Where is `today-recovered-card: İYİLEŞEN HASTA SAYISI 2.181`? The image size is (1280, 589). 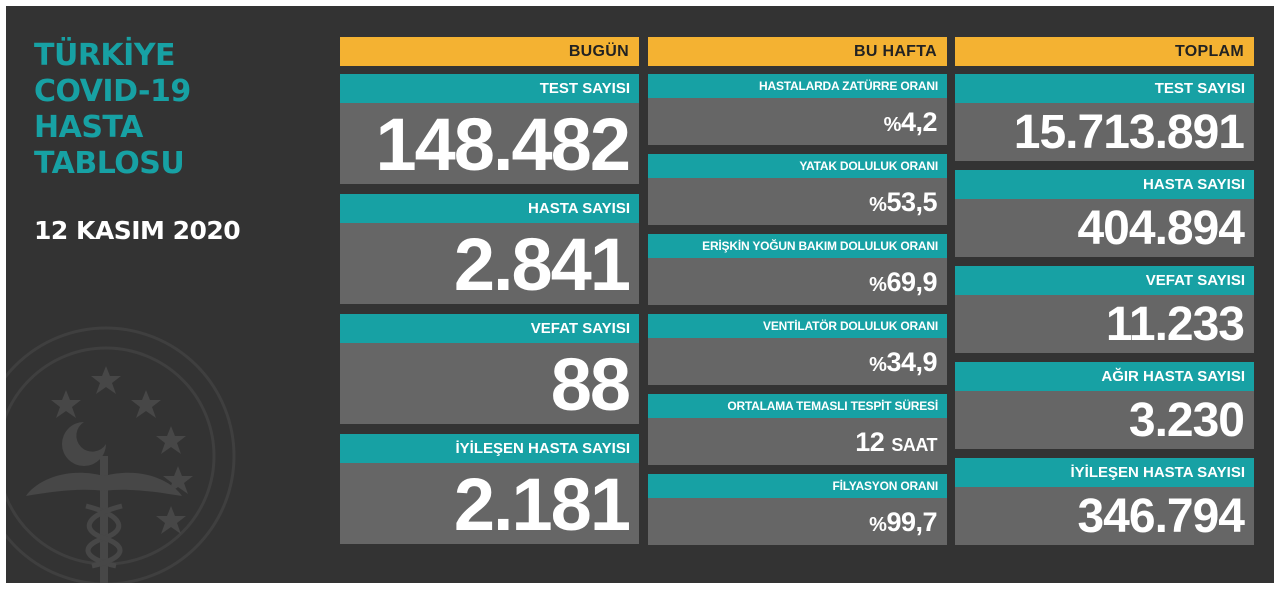
today-recovered-card: İYİLEŞEN HASTA SAYISI 2.181 is located at coordinates (489, 489).